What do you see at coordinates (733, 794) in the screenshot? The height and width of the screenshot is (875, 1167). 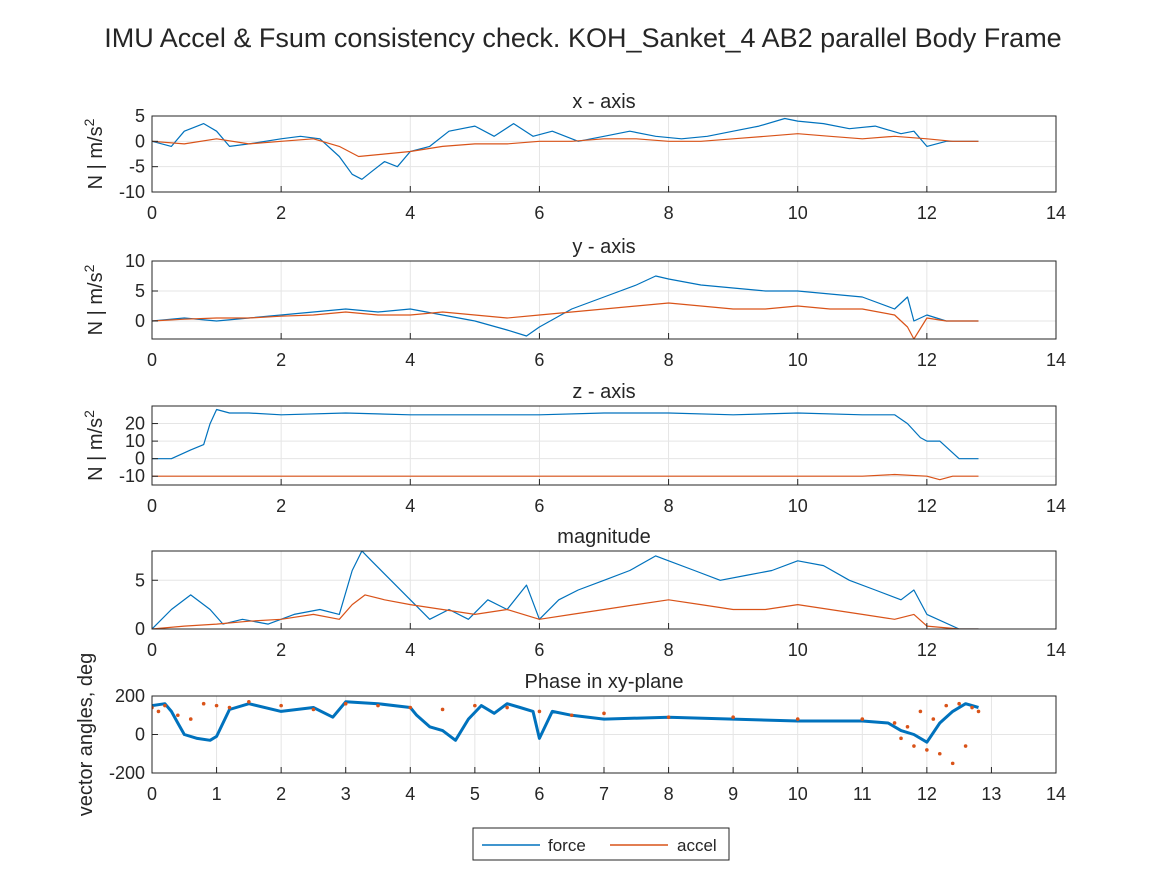 I see `x-tick-label: 9` at bounding box center [733, 794].